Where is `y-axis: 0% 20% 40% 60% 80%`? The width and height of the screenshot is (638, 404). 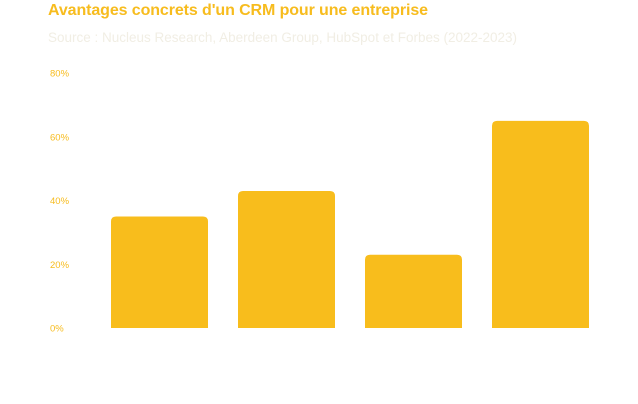
y-axis: 0% 20% 40% 60% 80% is located at coordinates (60, 202).